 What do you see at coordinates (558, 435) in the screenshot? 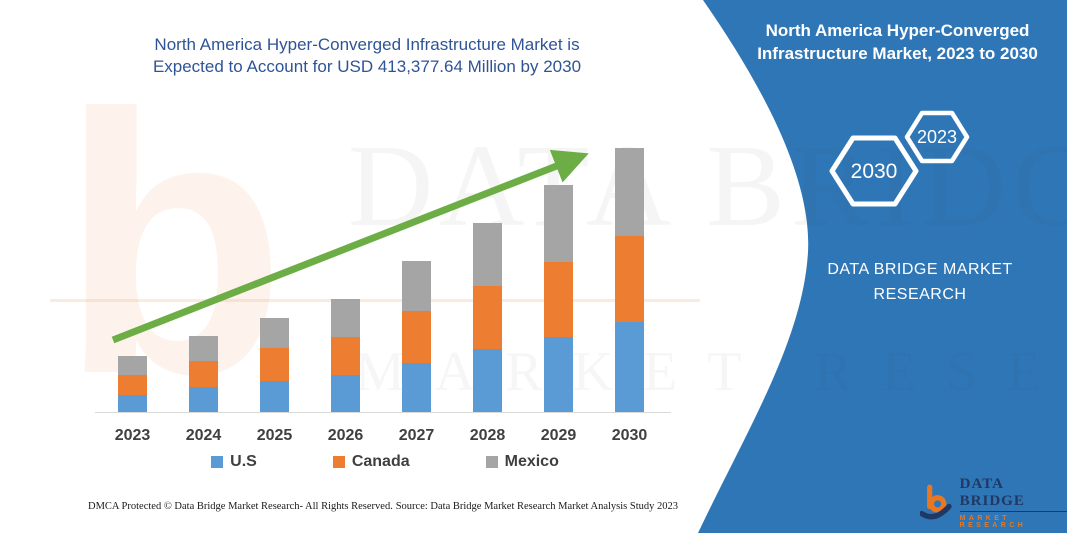
I see `x-axis-label-2029: 2029` at bounding box center [558, 435].